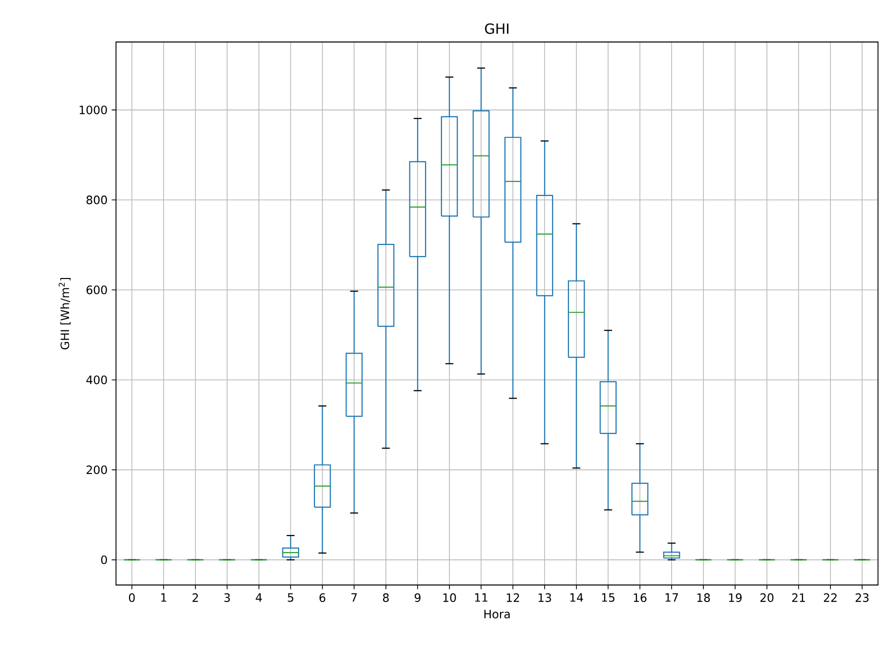 This screenshot has width=882, height=651. I want to click on x-tick-label: 0, so click(131, 597).